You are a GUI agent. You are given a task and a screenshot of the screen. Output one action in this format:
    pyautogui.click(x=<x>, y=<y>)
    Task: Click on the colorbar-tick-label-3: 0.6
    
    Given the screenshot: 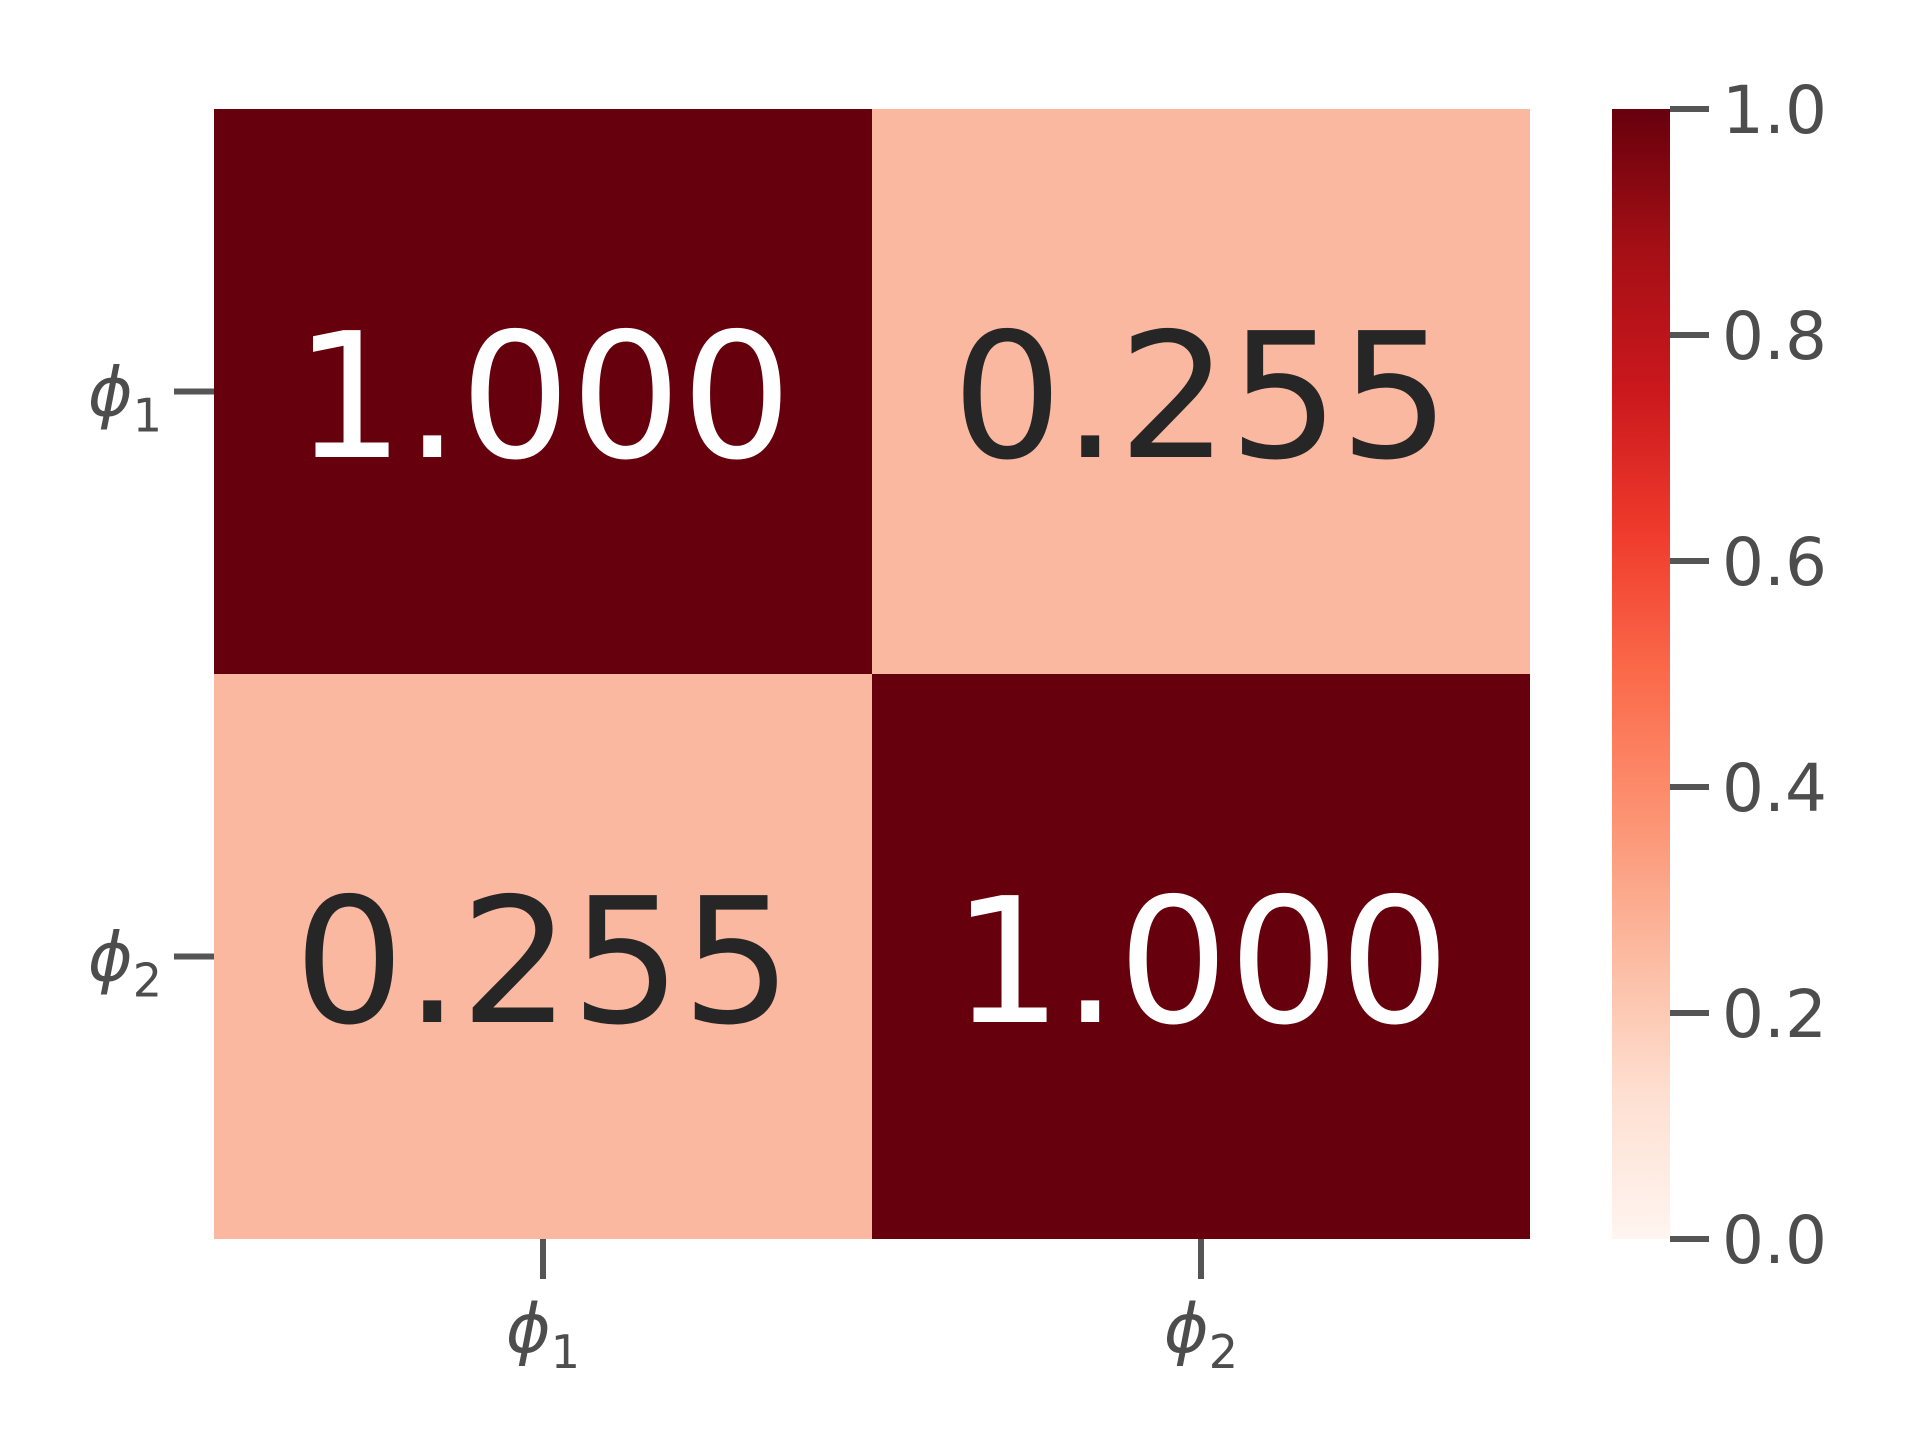 What is the action you would take?
    pyautogui.click(x=1774, y=562)
    